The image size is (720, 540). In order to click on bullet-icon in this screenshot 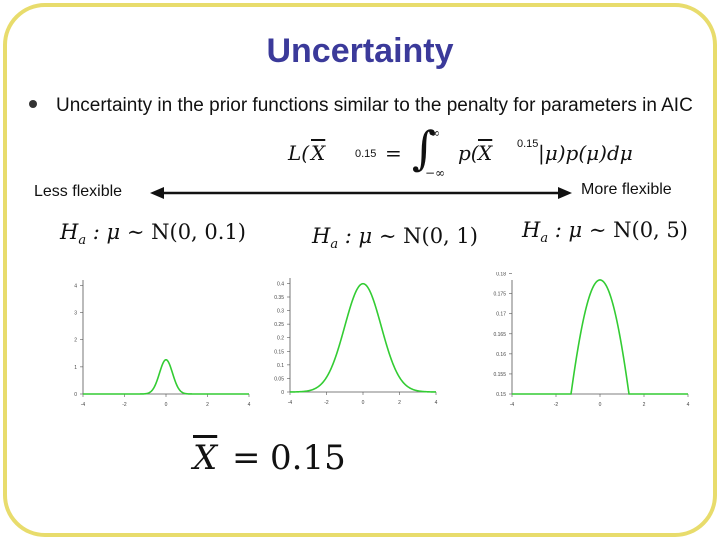, I will do `click(33, 104)`.